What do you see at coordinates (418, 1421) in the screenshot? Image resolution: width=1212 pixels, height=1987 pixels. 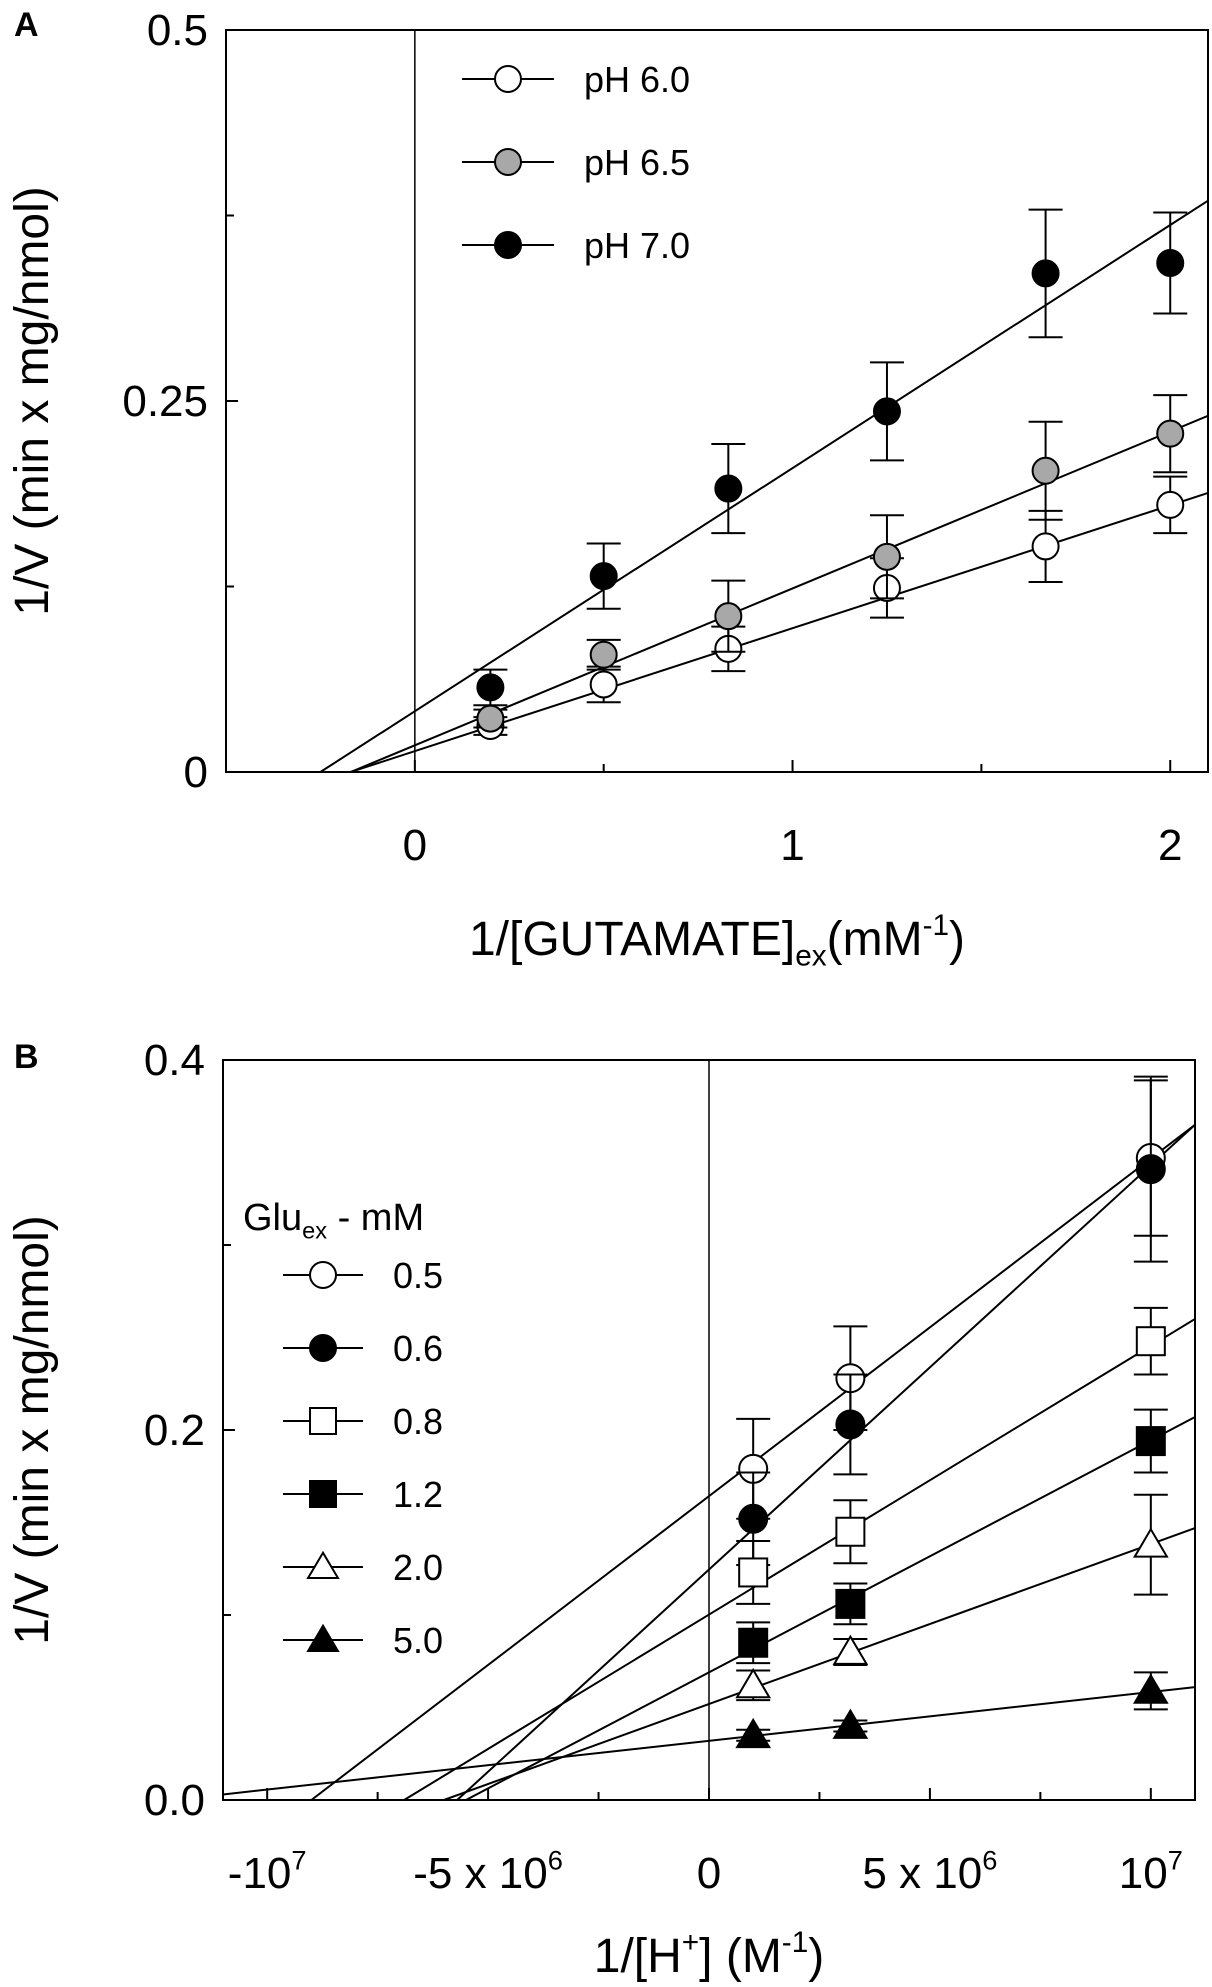 I see `legend-label: 0.8` at bounding box center [418, 1421].